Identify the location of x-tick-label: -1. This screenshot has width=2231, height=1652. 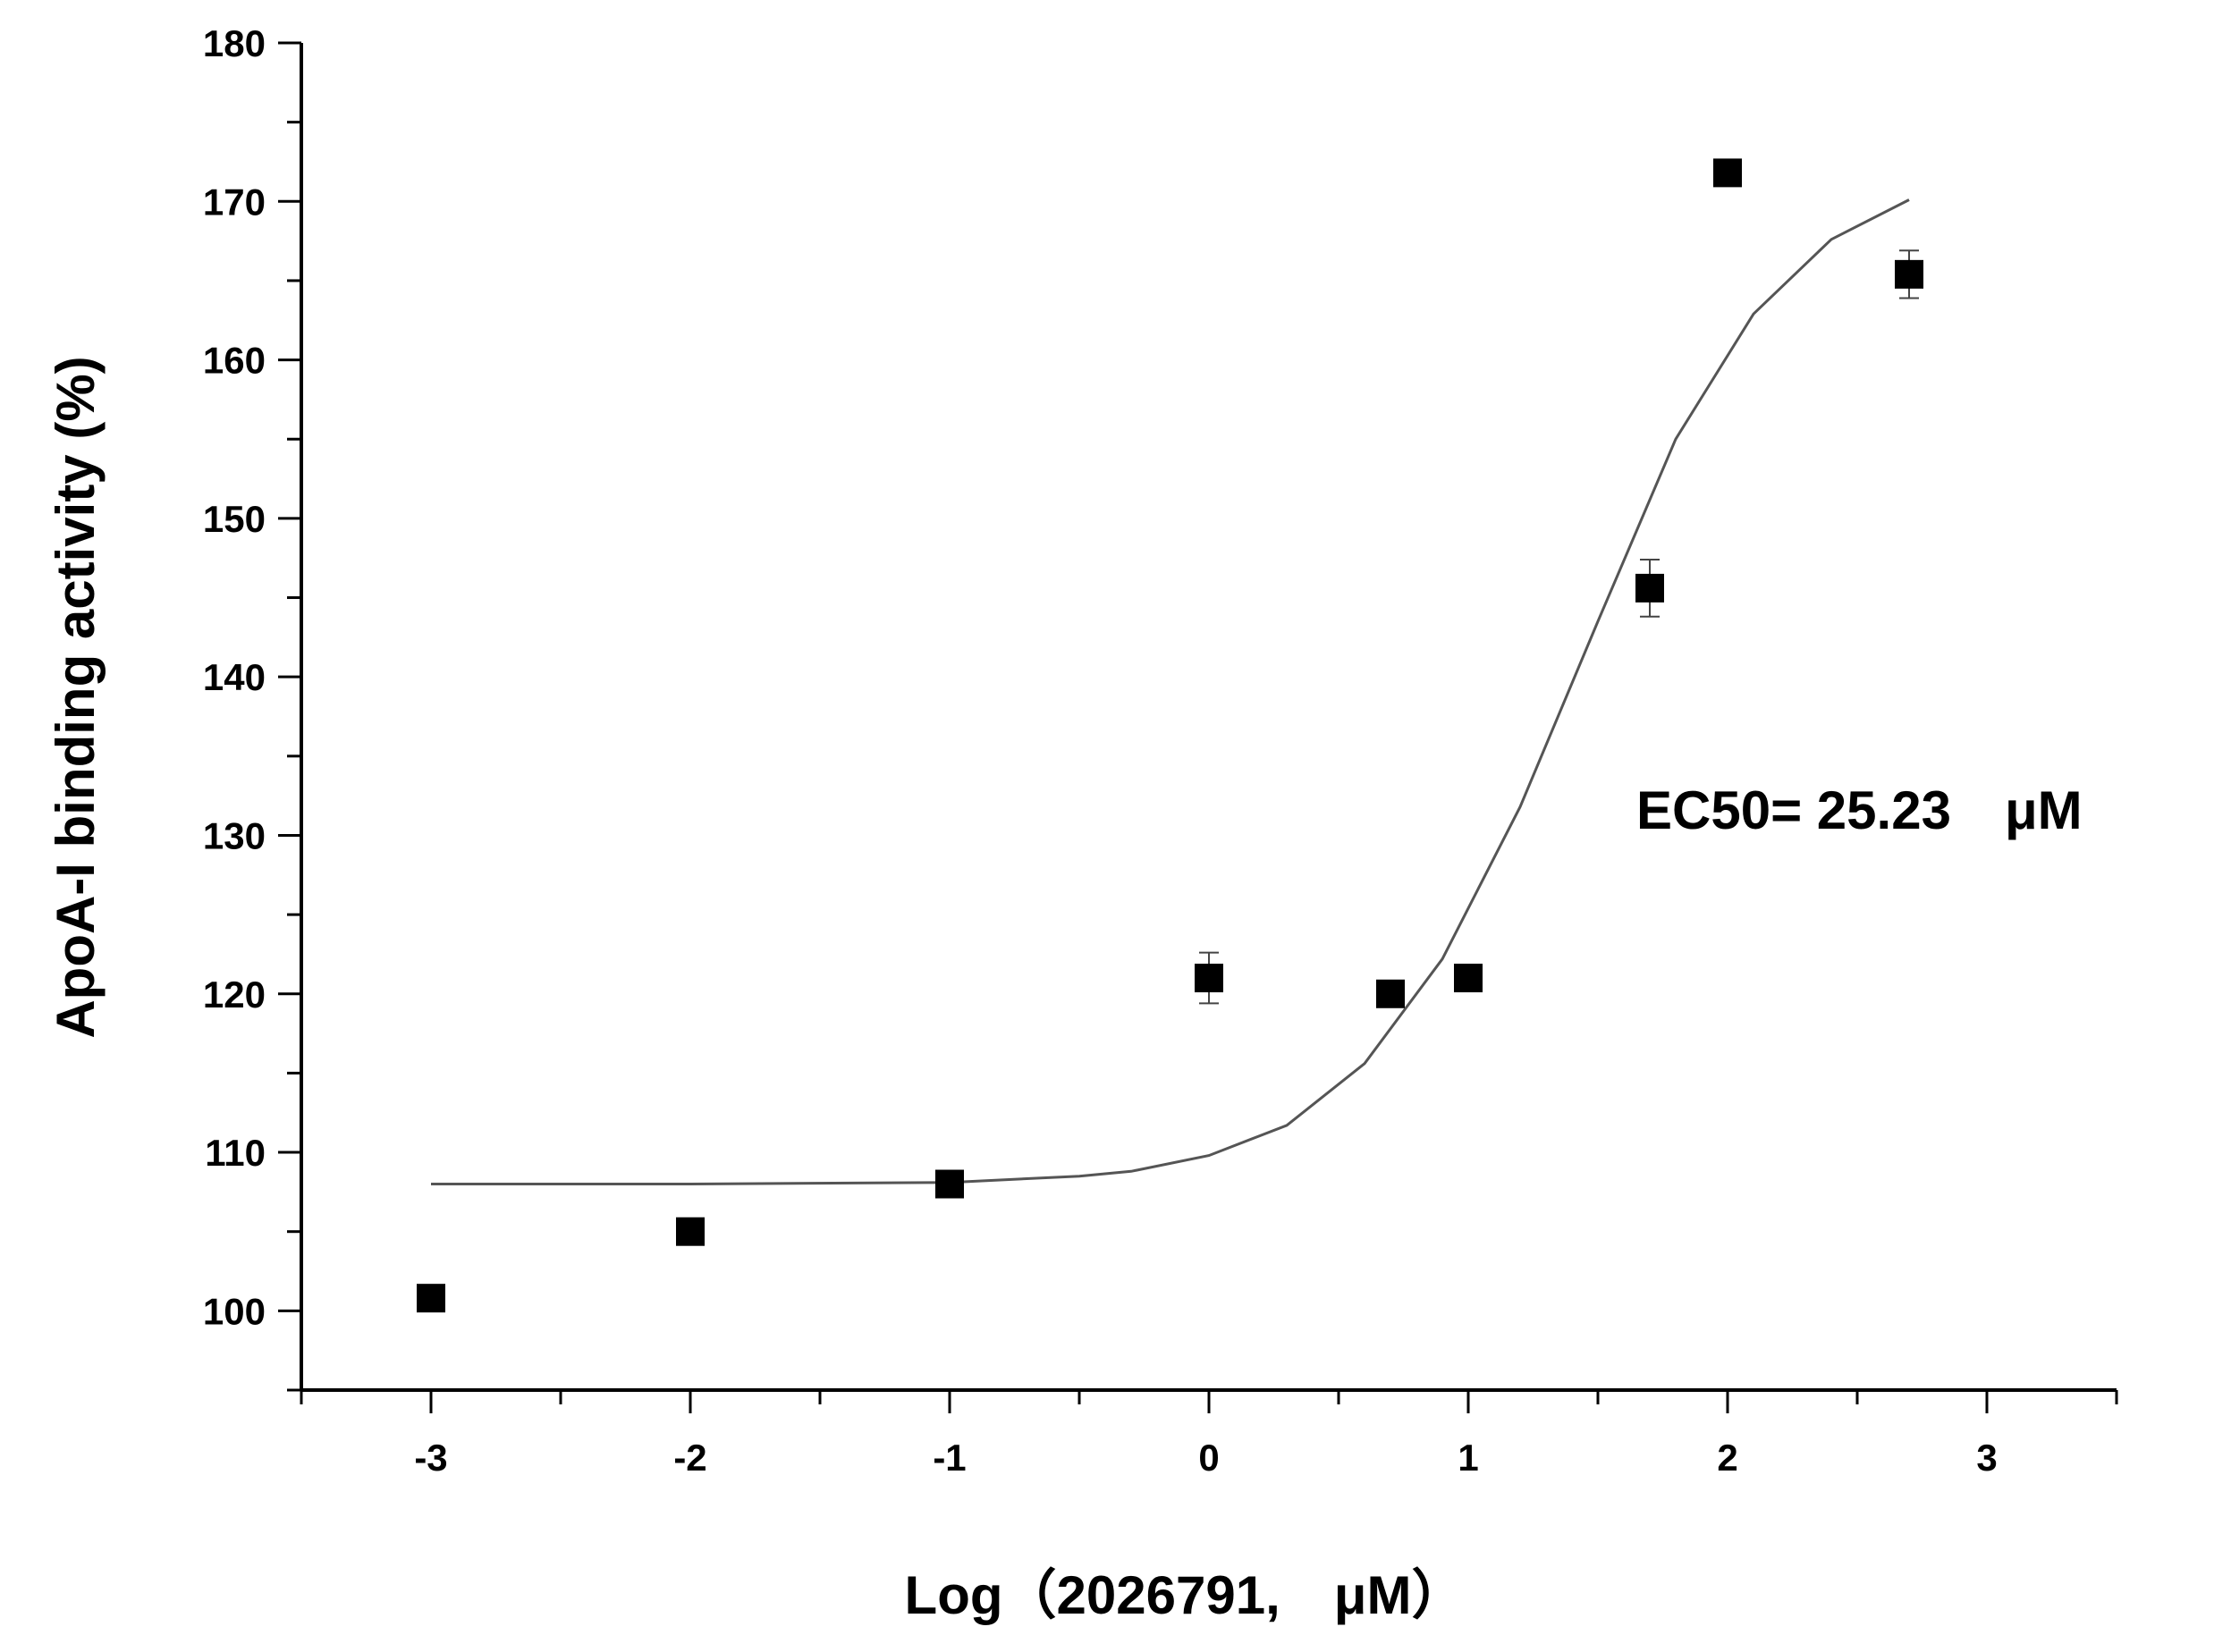
(950, 1458).